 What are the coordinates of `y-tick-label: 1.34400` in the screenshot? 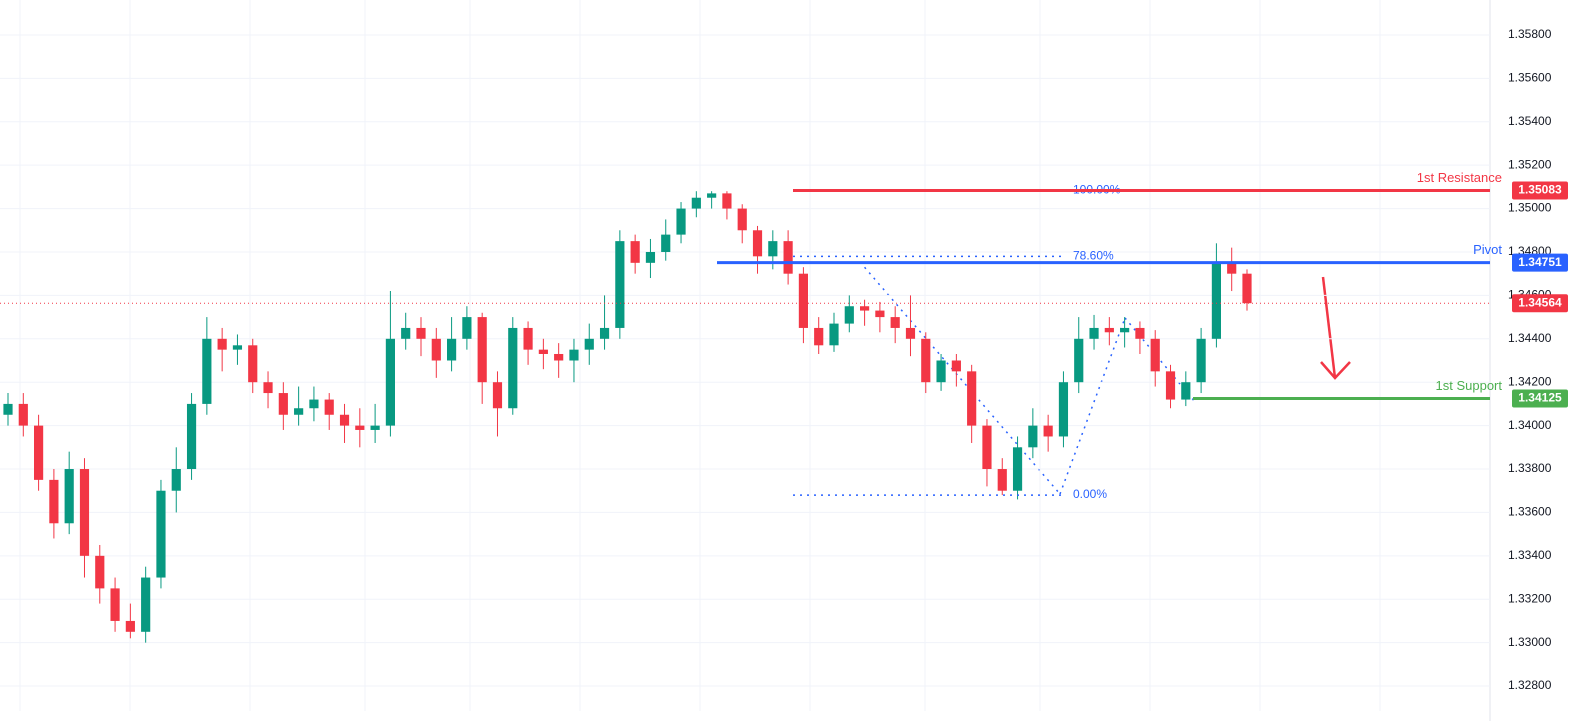 It's located at (1530, 338).